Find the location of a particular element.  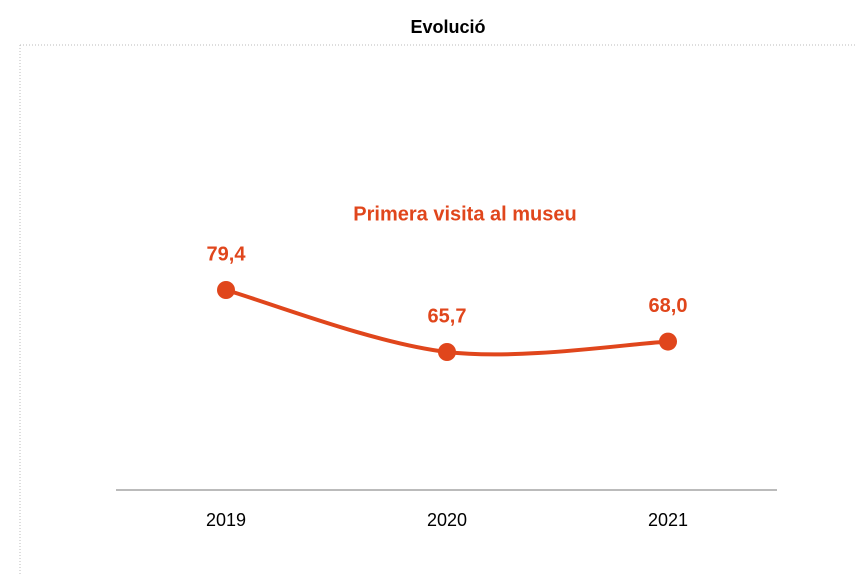

value-label: 65,7 is located at coordinates (447, 316).